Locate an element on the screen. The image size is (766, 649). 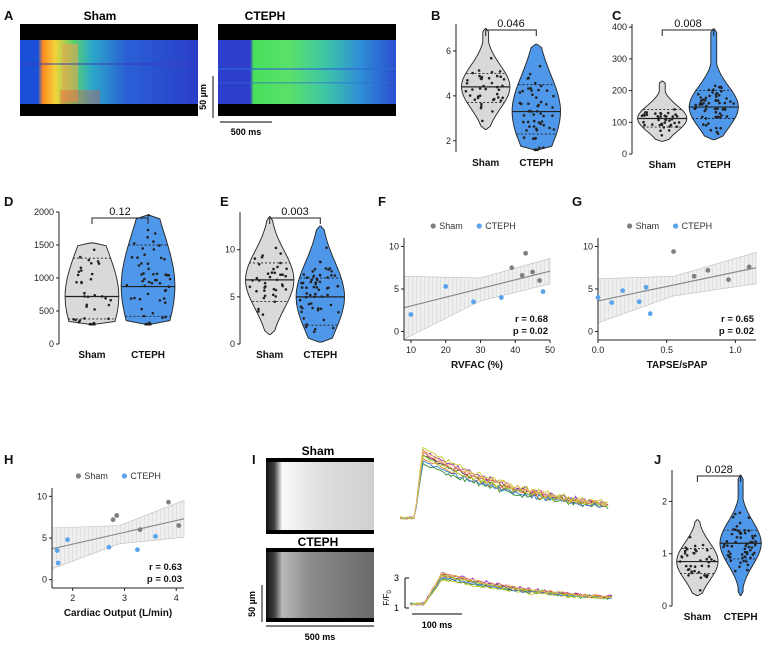
panel-i-trace-ylabel: F/F0 is located at coordinates (387, 598).